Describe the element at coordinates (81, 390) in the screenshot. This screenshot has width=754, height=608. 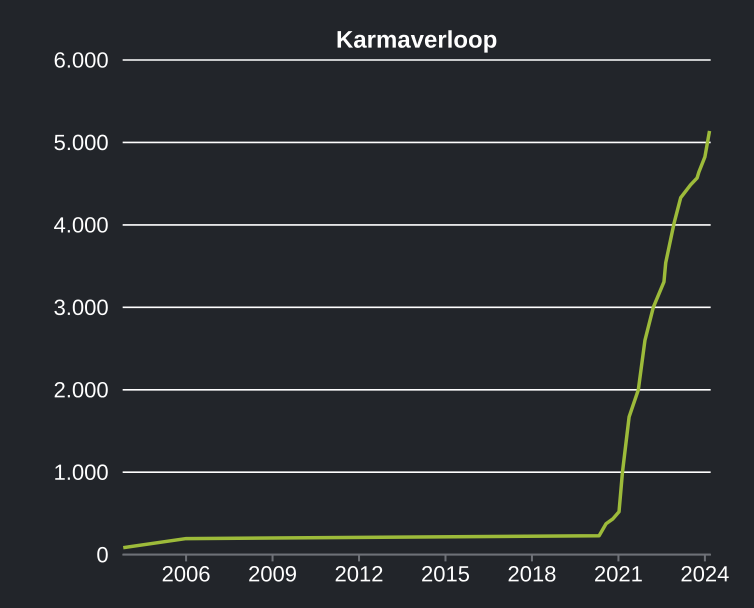
I see `y-tick-label: 2.000` at that location.